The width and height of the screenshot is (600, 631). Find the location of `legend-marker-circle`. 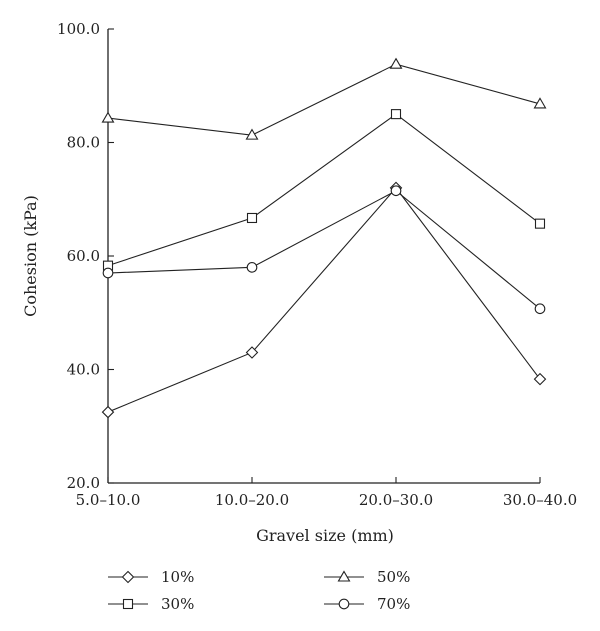

legend-marker-circle is located at coordinates (344, 604).